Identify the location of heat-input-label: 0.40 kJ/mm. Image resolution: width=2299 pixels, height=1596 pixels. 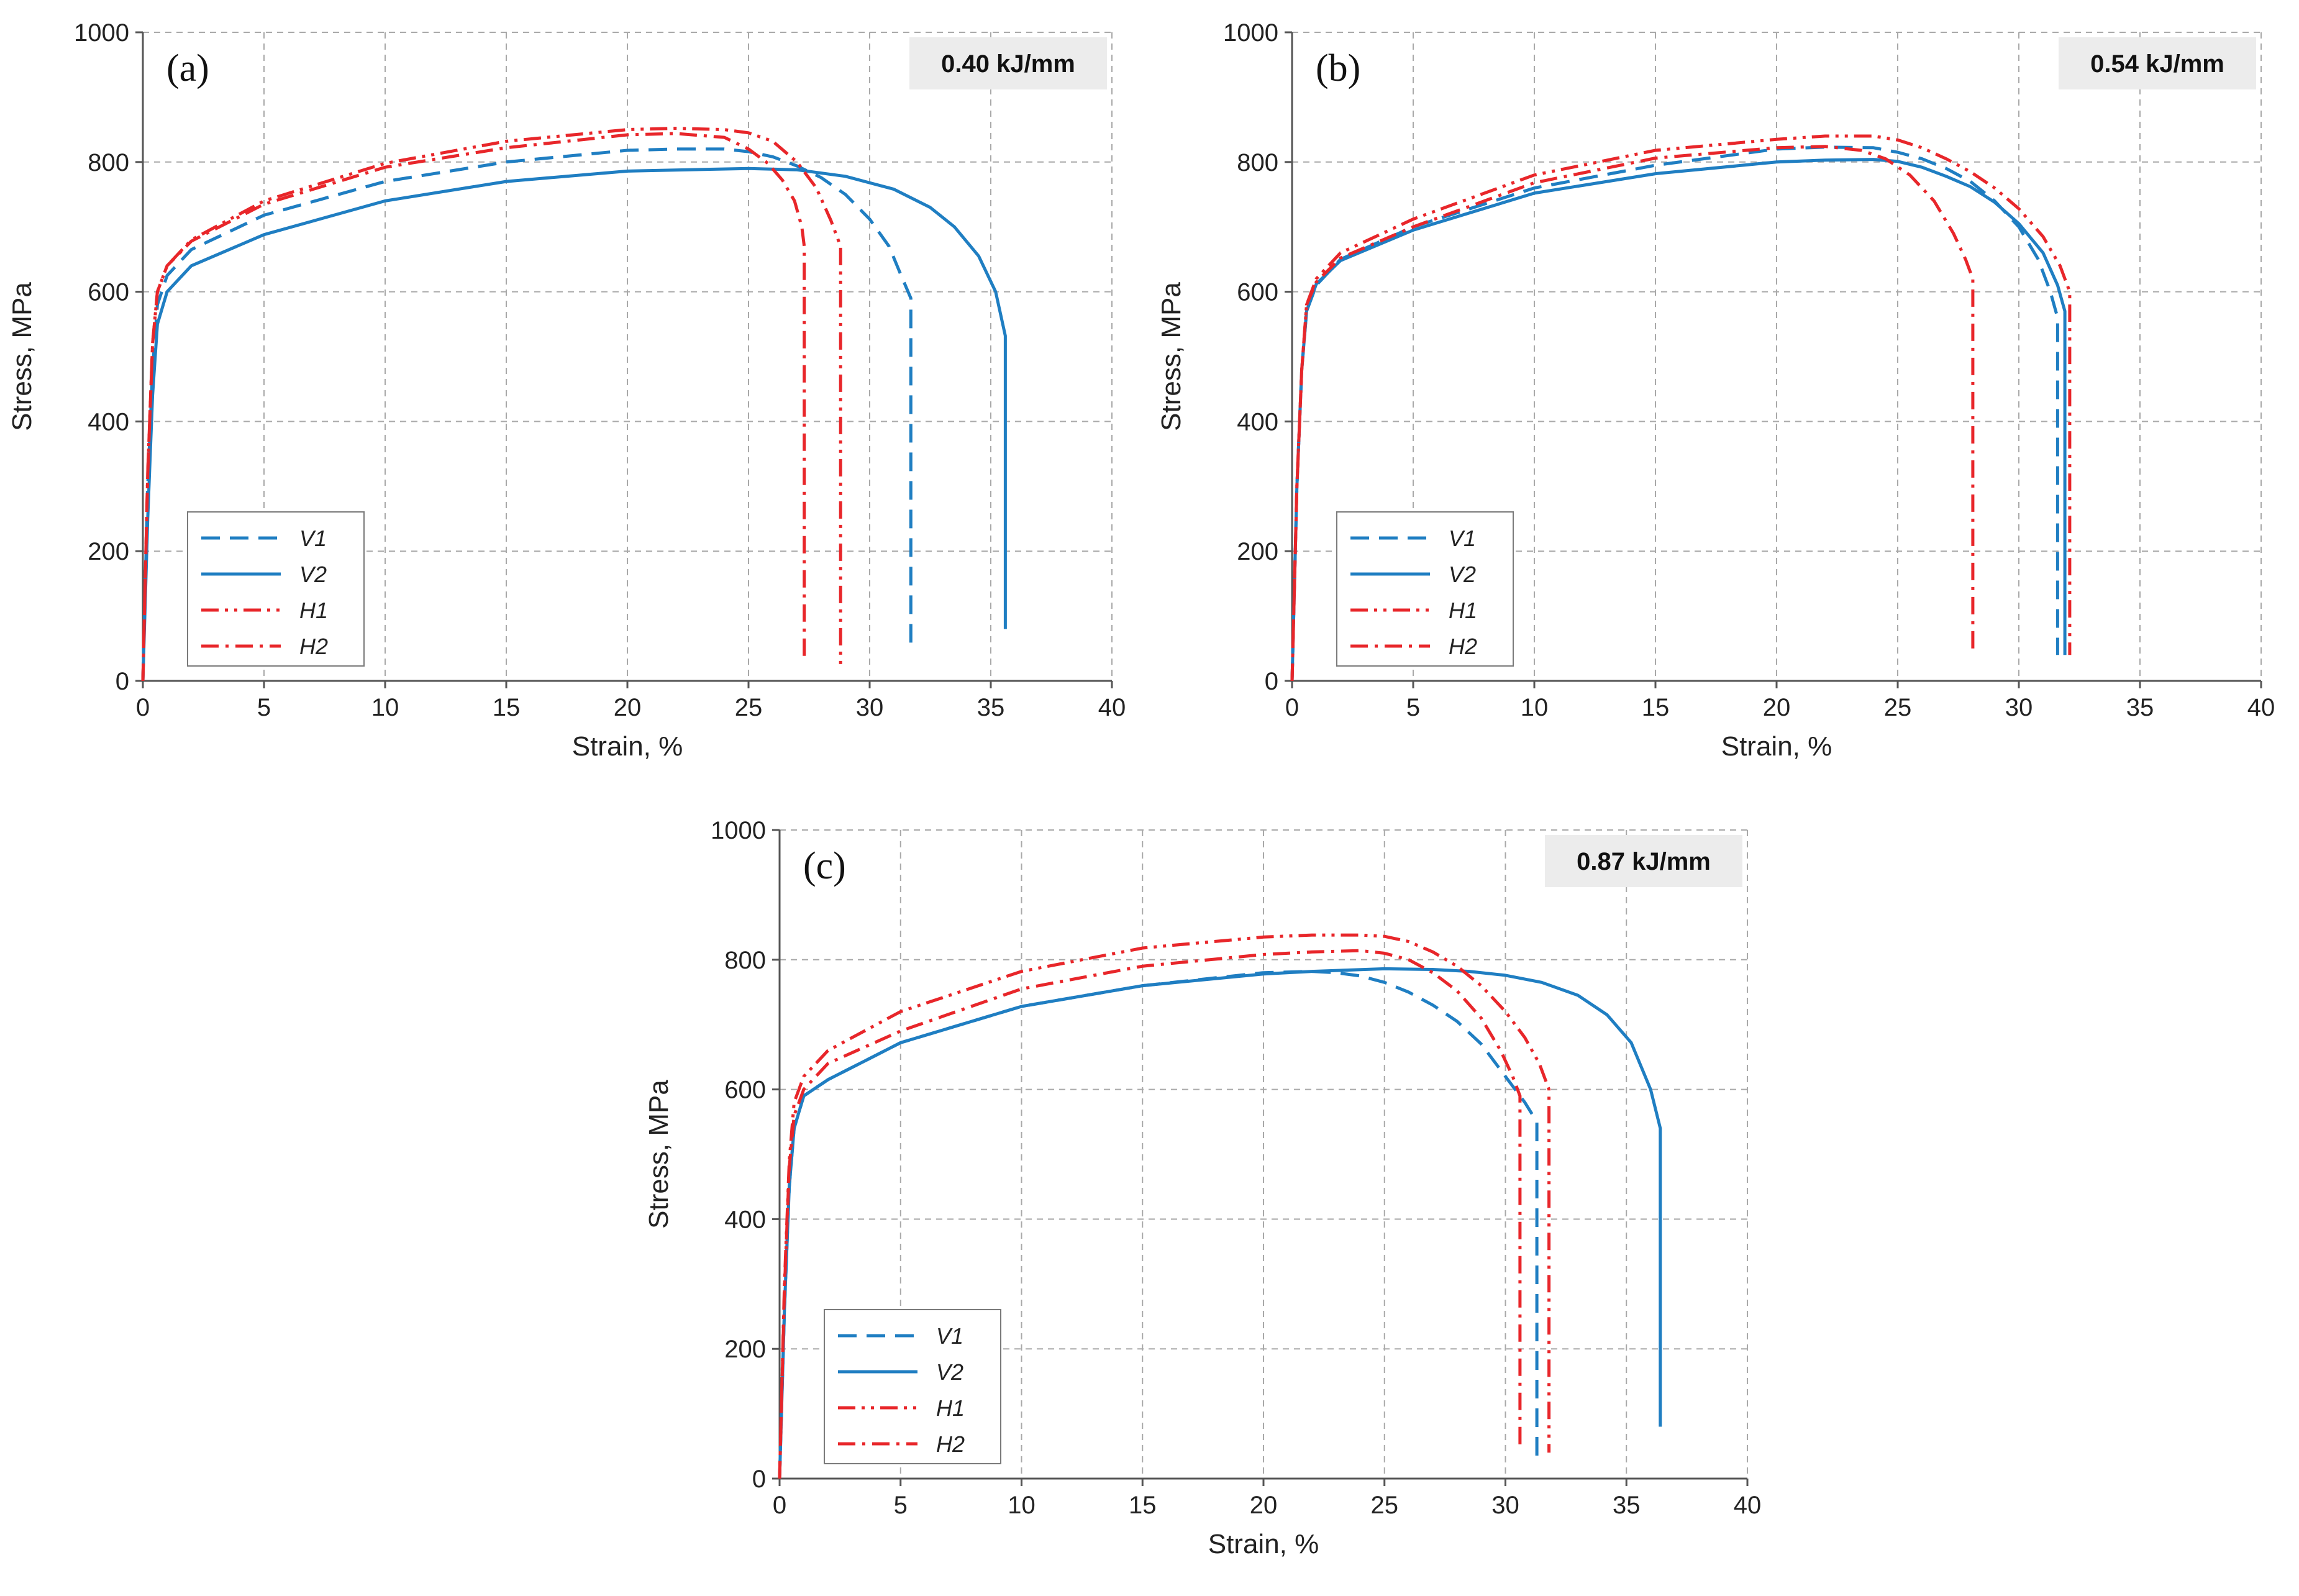
(1008, 64).